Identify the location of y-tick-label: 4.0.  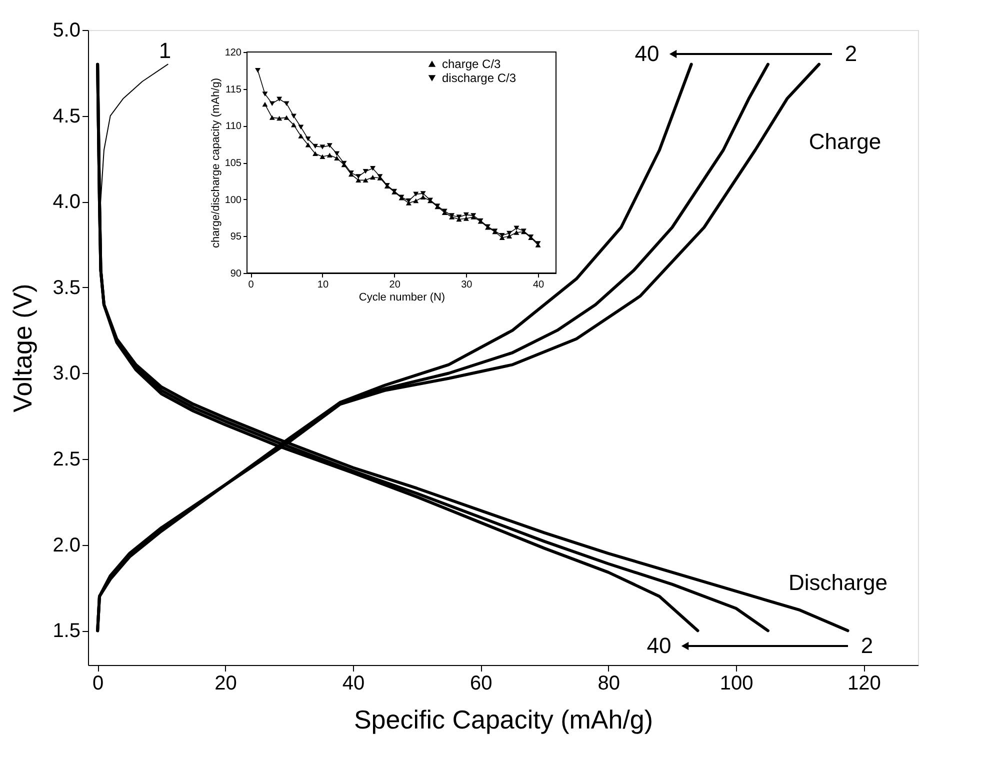
(66, 202).